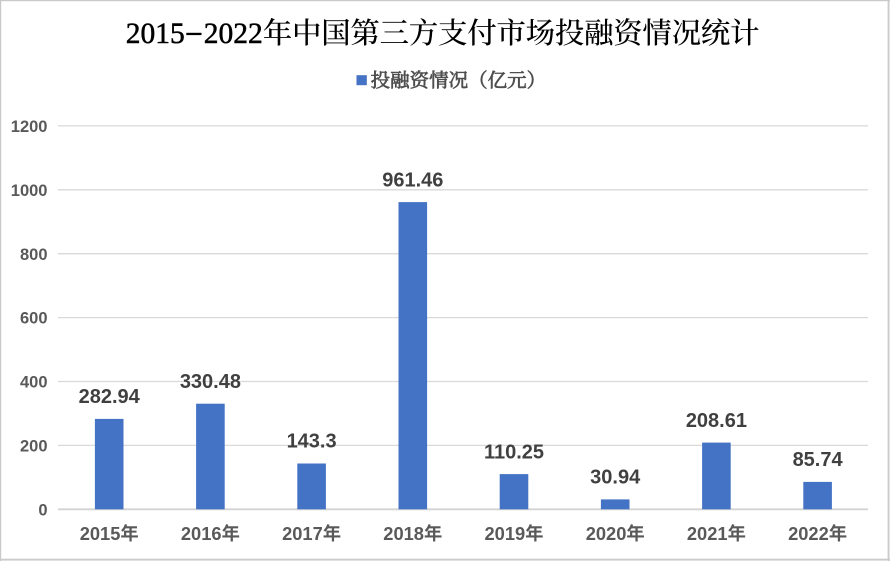 Image resolution: width=890 pixels, height=561 pixels. I want to click on svg-text: 85.74, so click(818, 460).